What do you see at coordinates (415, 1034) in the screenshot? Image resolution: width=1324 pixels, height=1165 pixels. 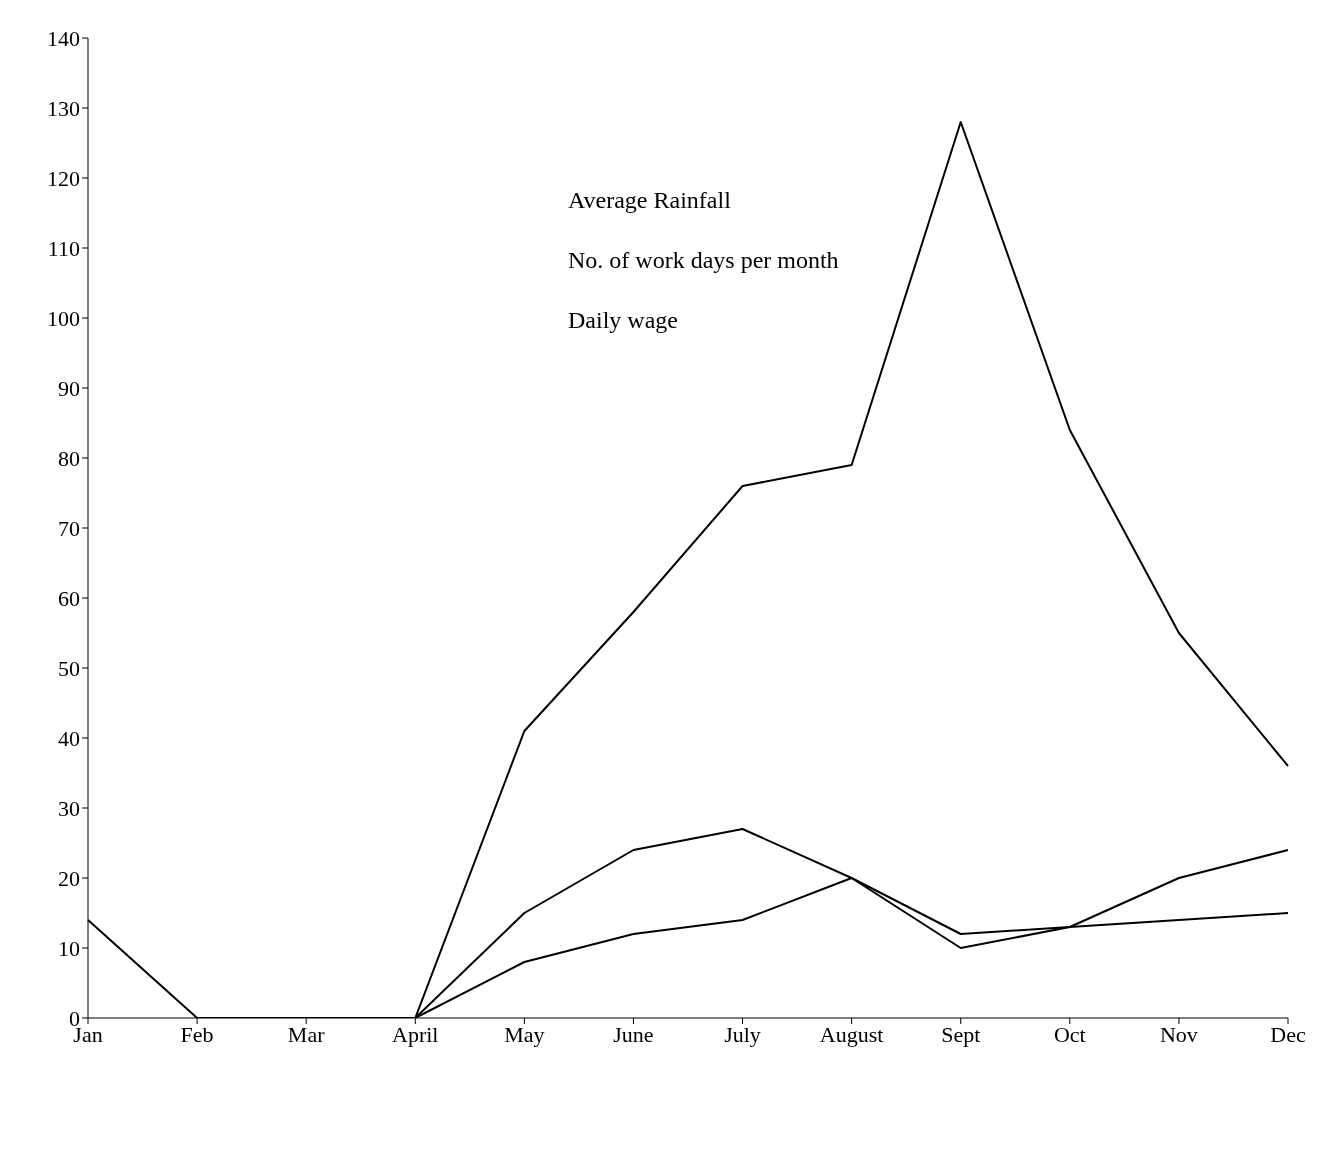 I see `x-tick-label: April` at bounding box center [415, 1034].